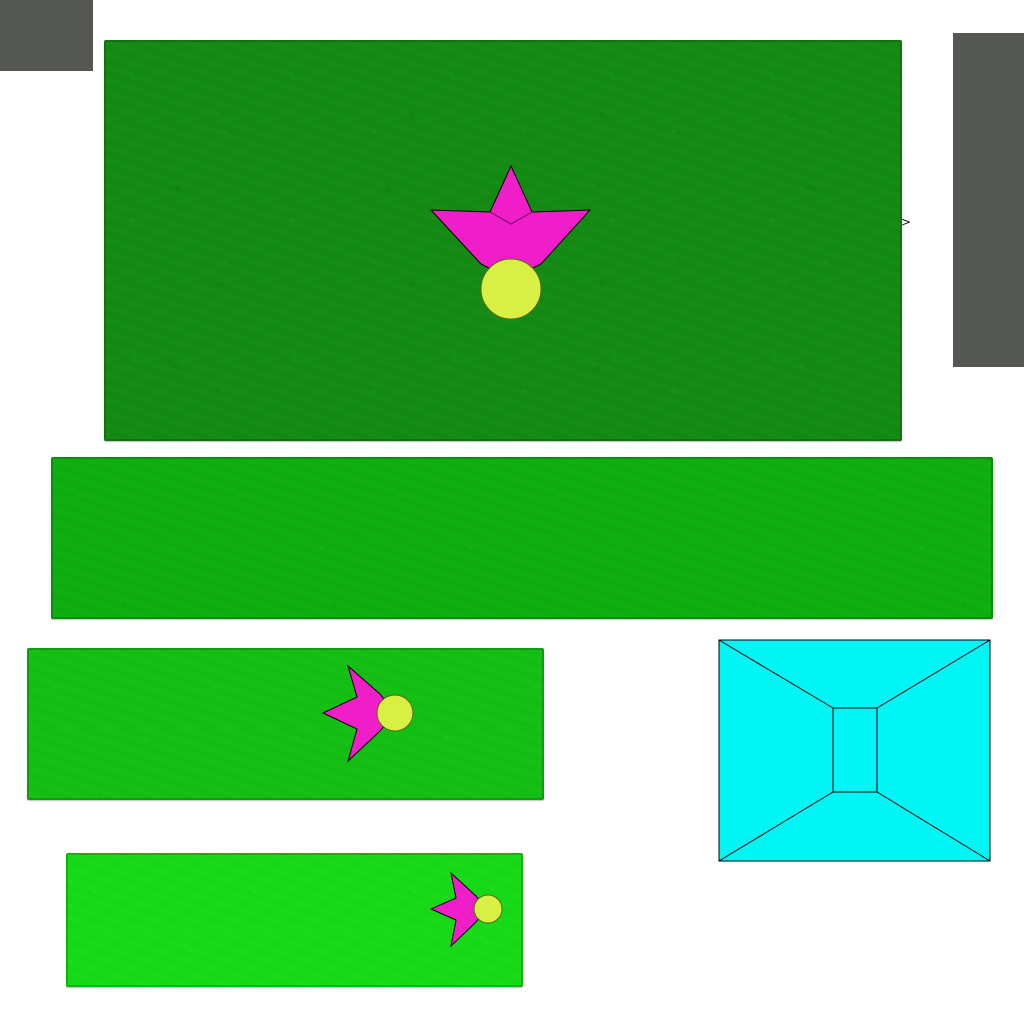 This screenshot has height=1024, width=1024. I want to click on star-icon-inner, so click(511, 218).